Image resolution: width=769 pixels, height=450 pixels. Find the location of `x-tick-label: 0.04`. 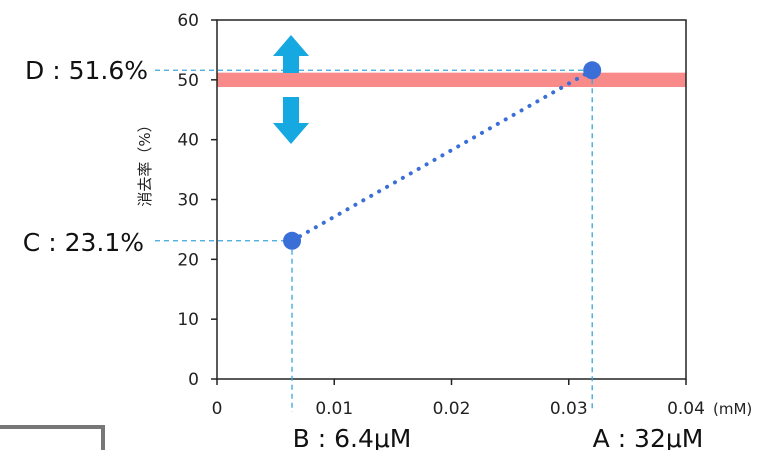

x-tick-label: 0.04 is located at coordinates (686, 409).